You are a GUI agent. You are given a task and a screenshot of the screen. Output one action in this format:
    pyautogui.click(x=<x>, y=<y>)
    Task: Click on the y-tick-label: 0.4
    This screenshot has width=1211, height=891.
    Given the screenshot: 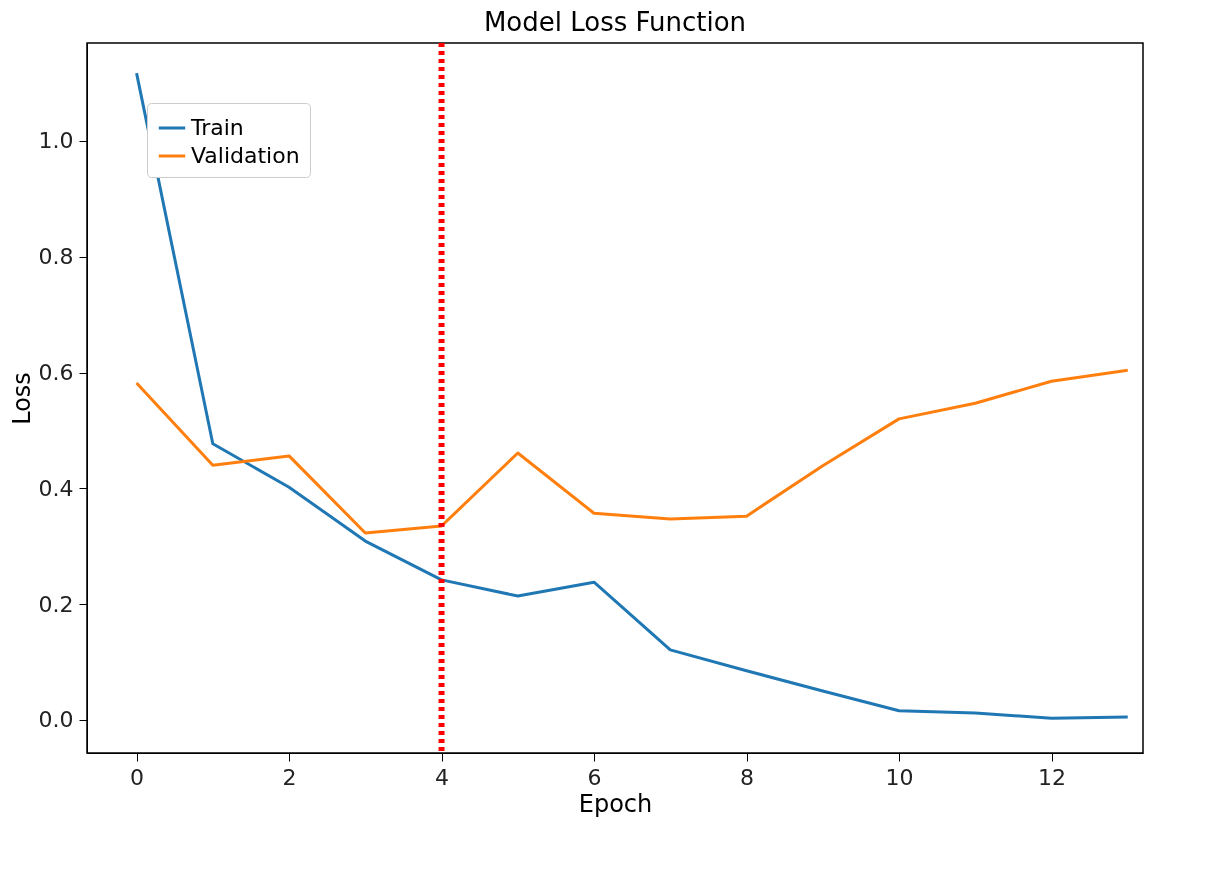 What is the action you would take?
    pyautogui.click(x=56, y=488)
    